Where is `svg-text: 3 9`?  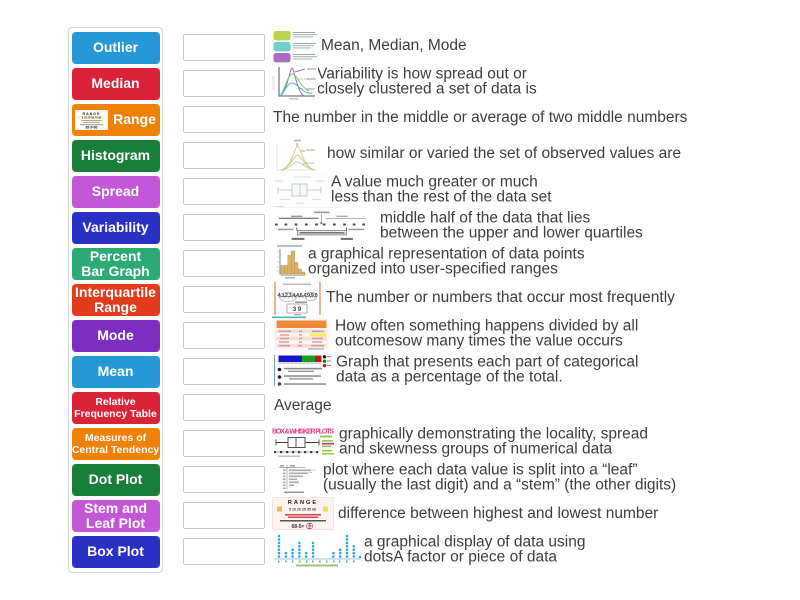
svg-text: 3 9 is located at coordinates (297, 310).